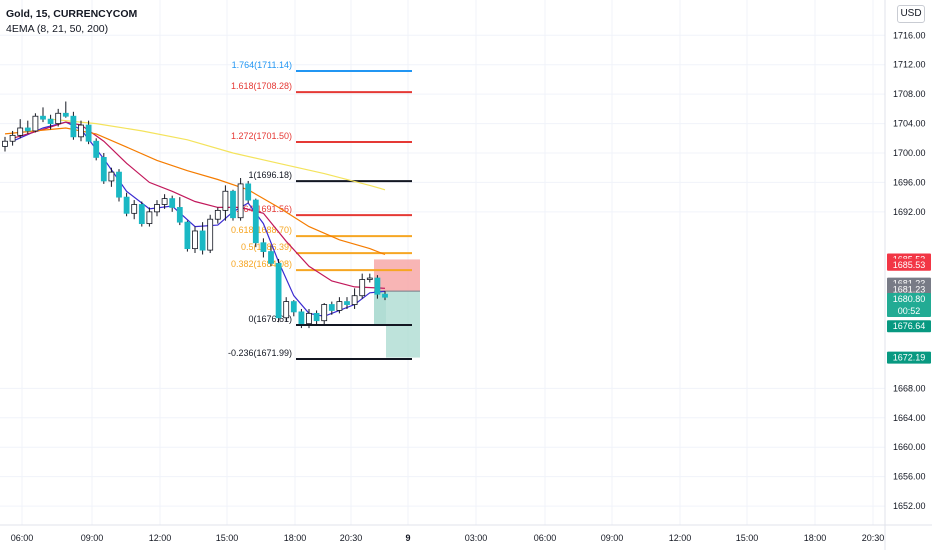  What do you see at coordinates (261, 136) in the screenshot?
I see `fib-label: 1.272(1701.50)` at bounding box center [261, 136].